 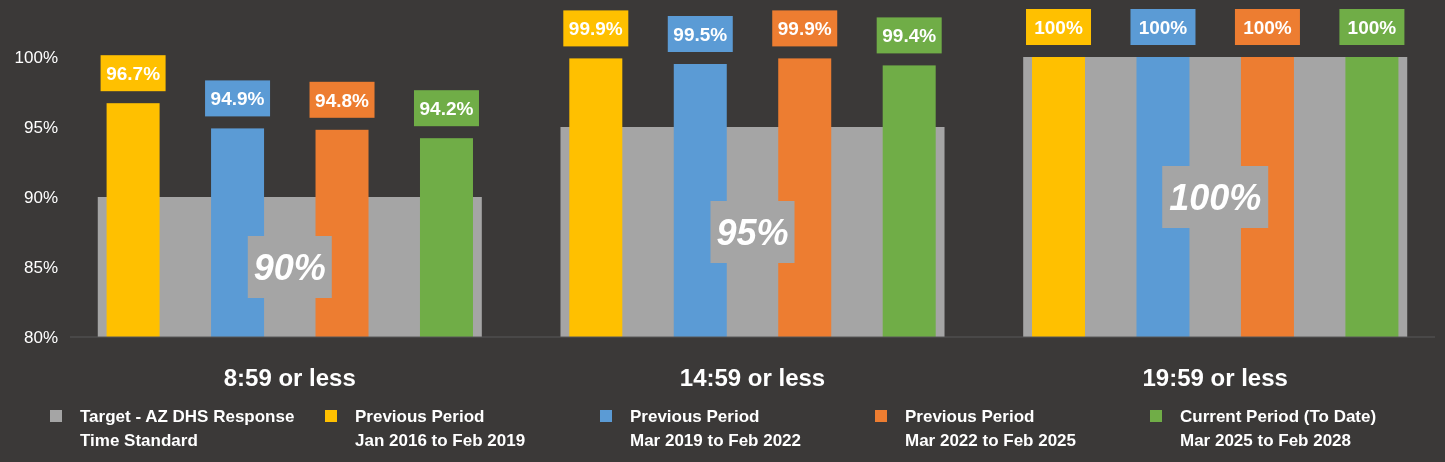 What do you see at coordinates (700, 34) in the screenshot?
I see `data-label: 99.5%` at bounding box center [700, 34].